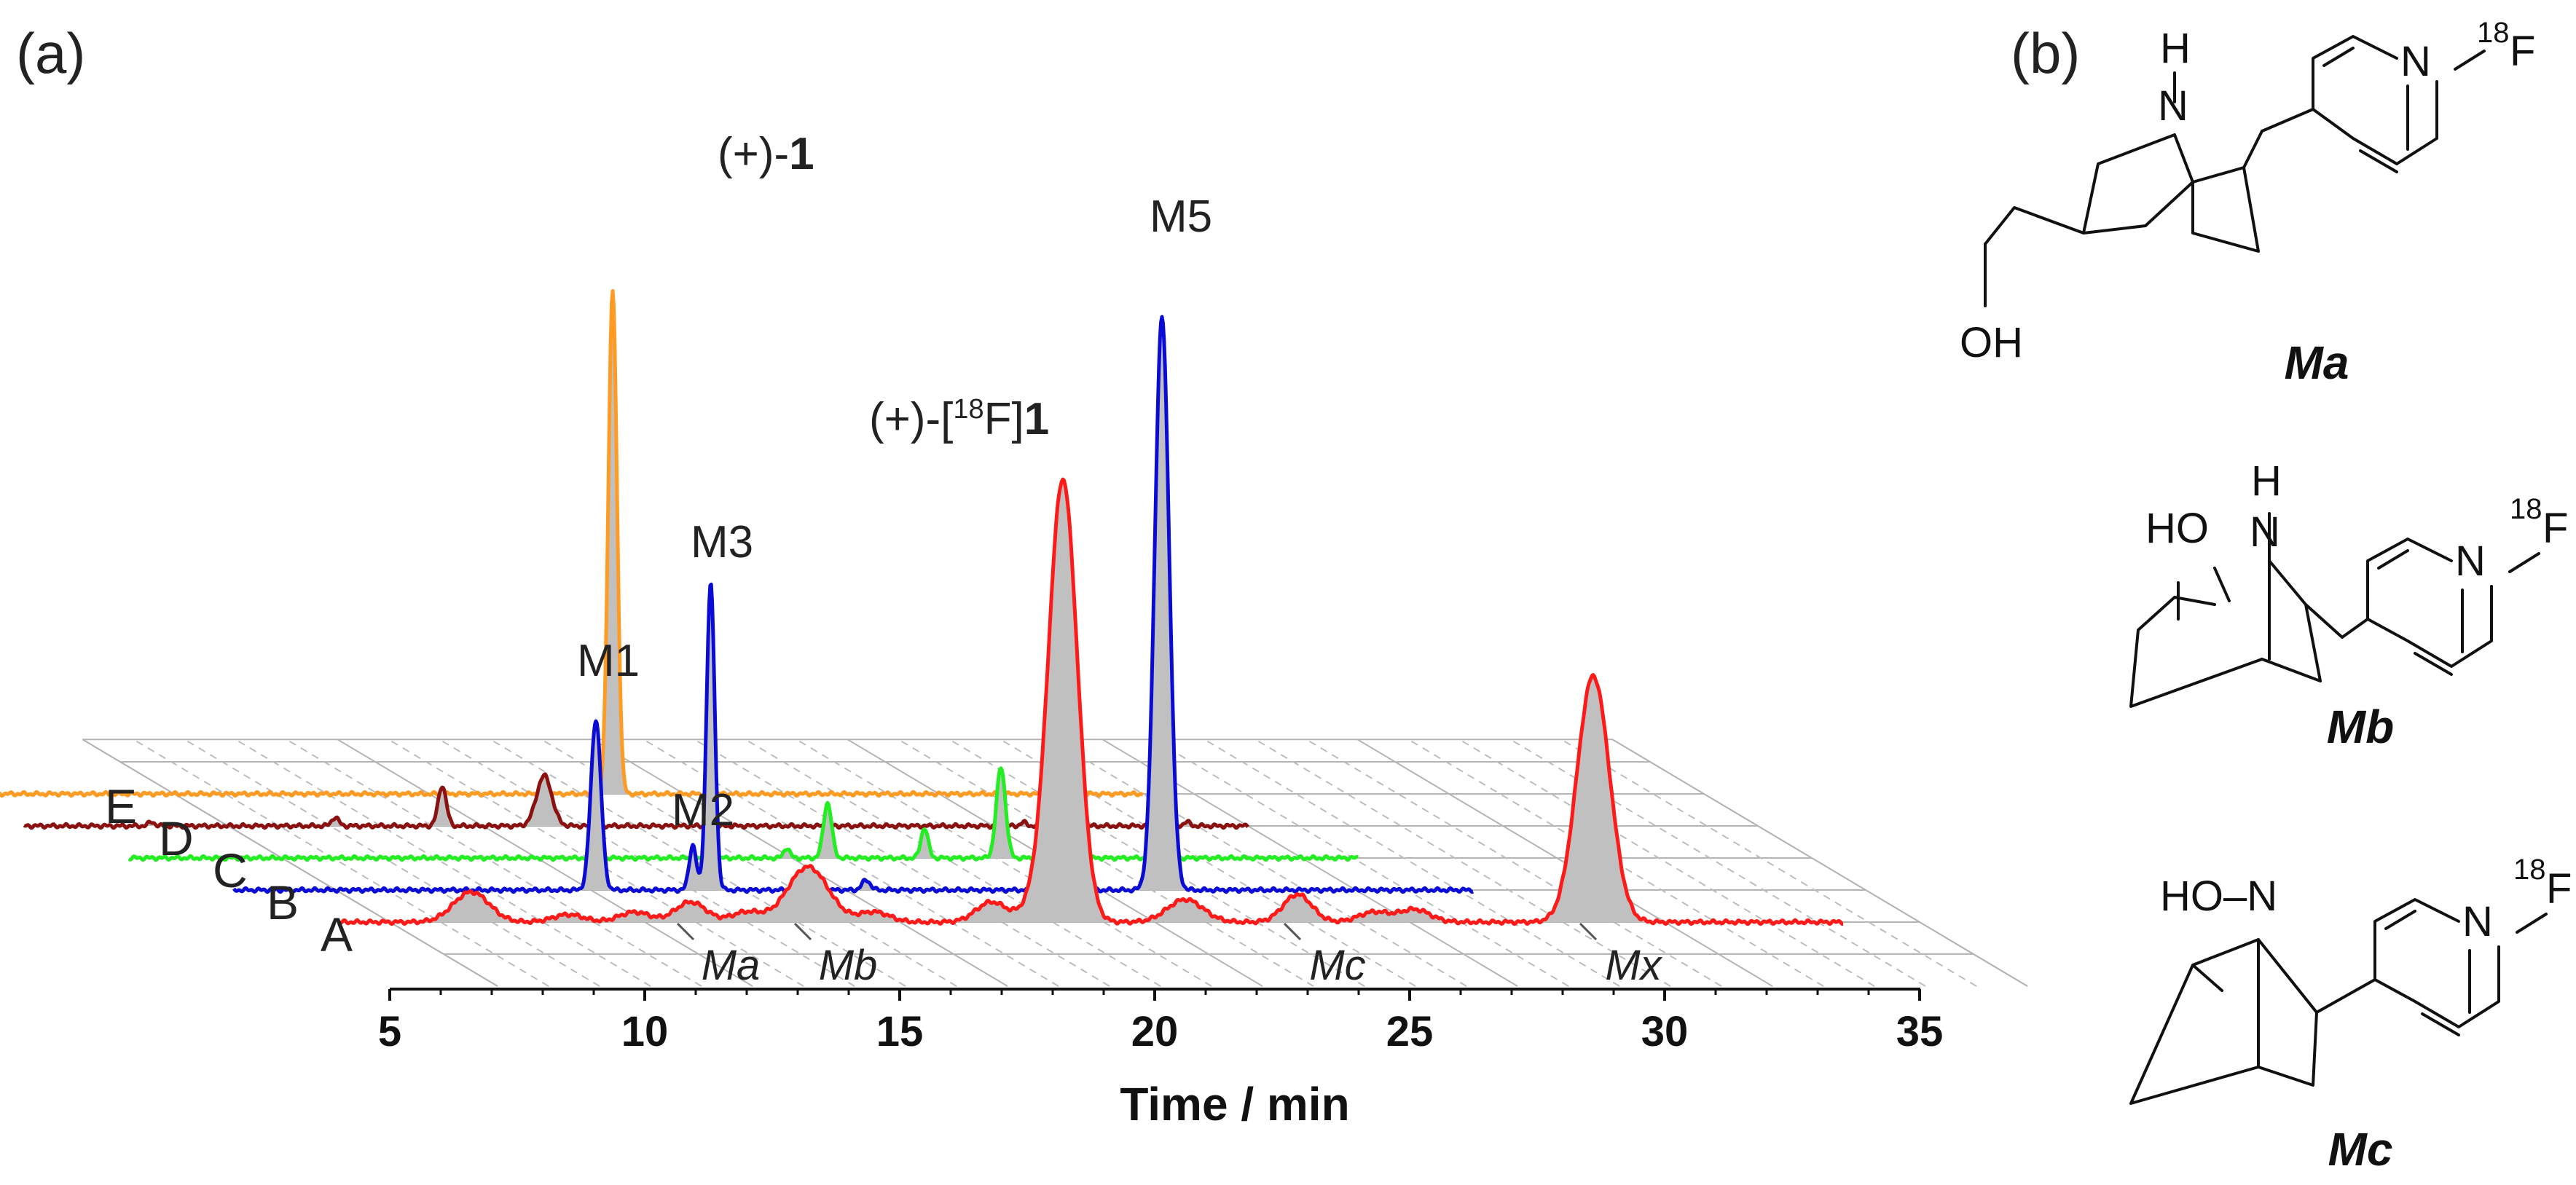  Describe the element at coordinates (2360, 727) in the screenshot. I see `structure-label-mb: Mb` at that location.